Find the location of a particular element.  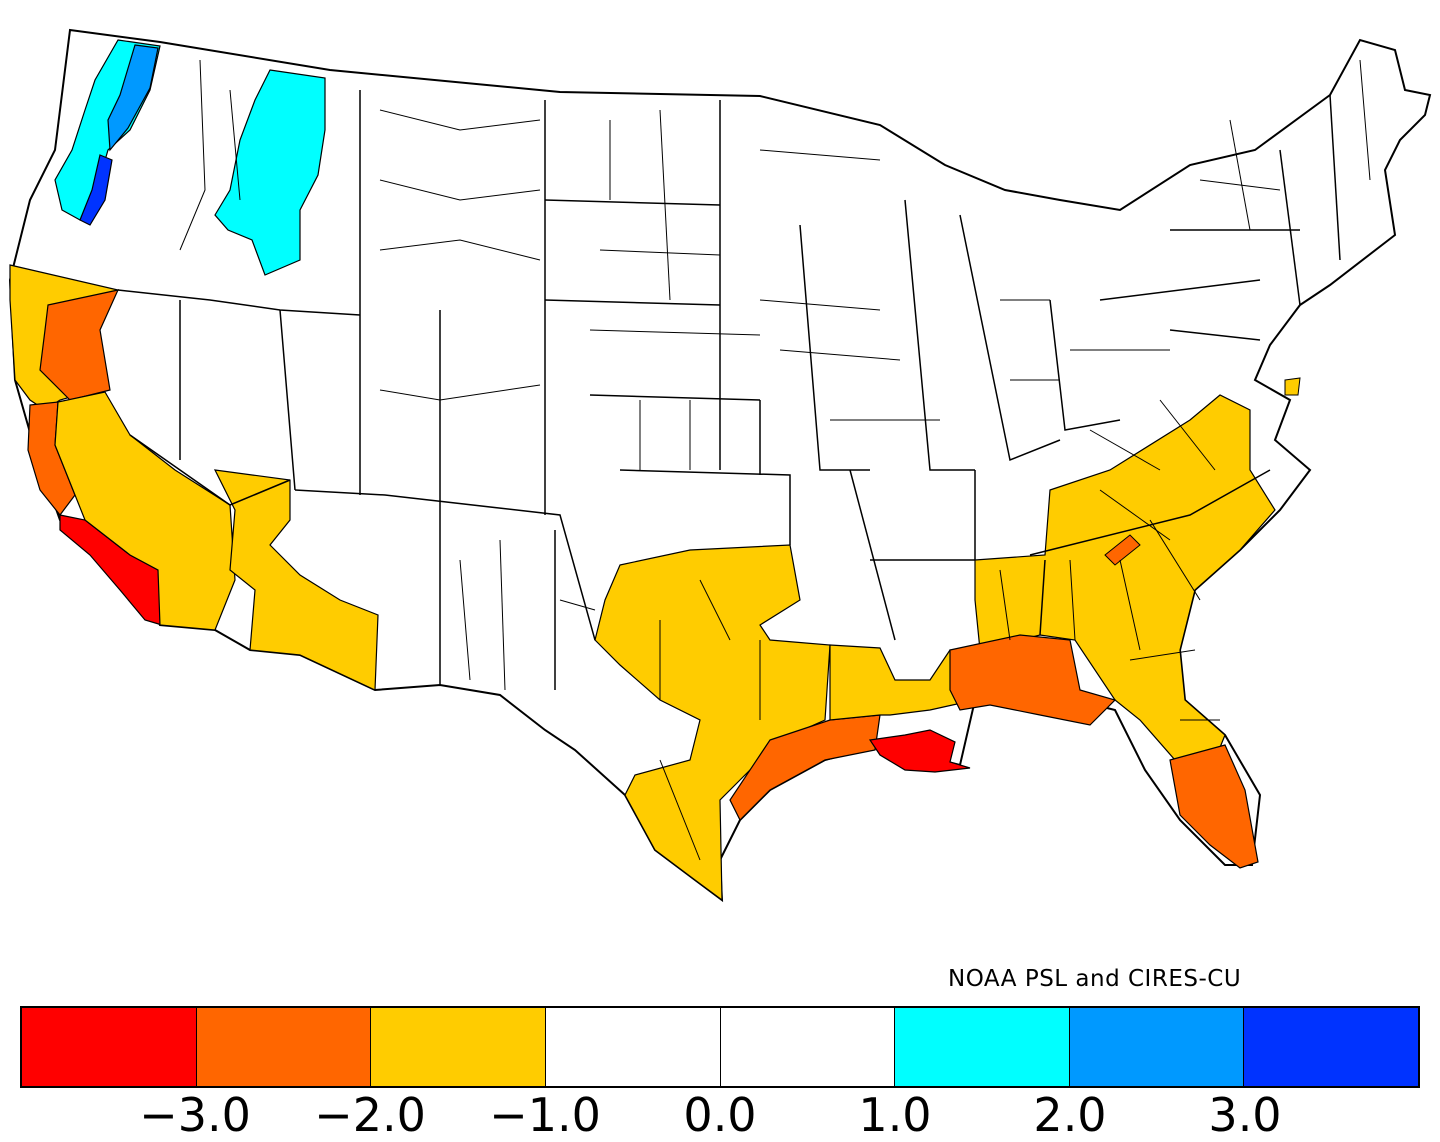

legend-tick-label: −3.0 is located at coordinates (195, 1115).